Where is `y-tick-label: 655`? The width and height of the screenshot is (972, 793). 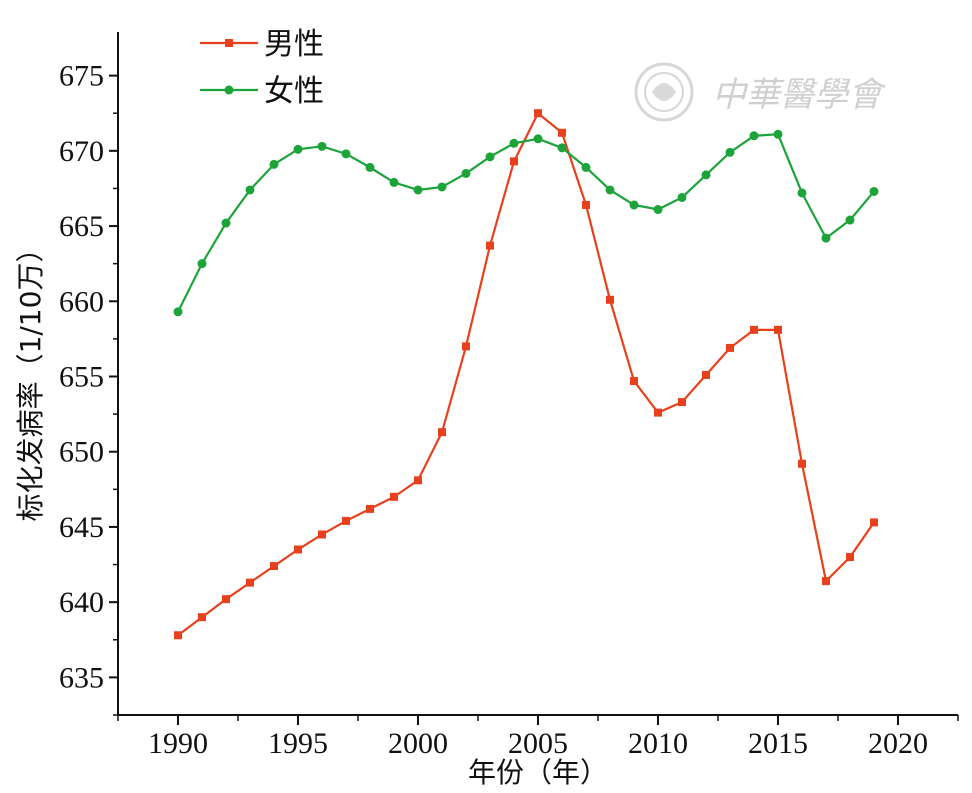 y-tick-label: 655 is located at coordinates (81, 377).